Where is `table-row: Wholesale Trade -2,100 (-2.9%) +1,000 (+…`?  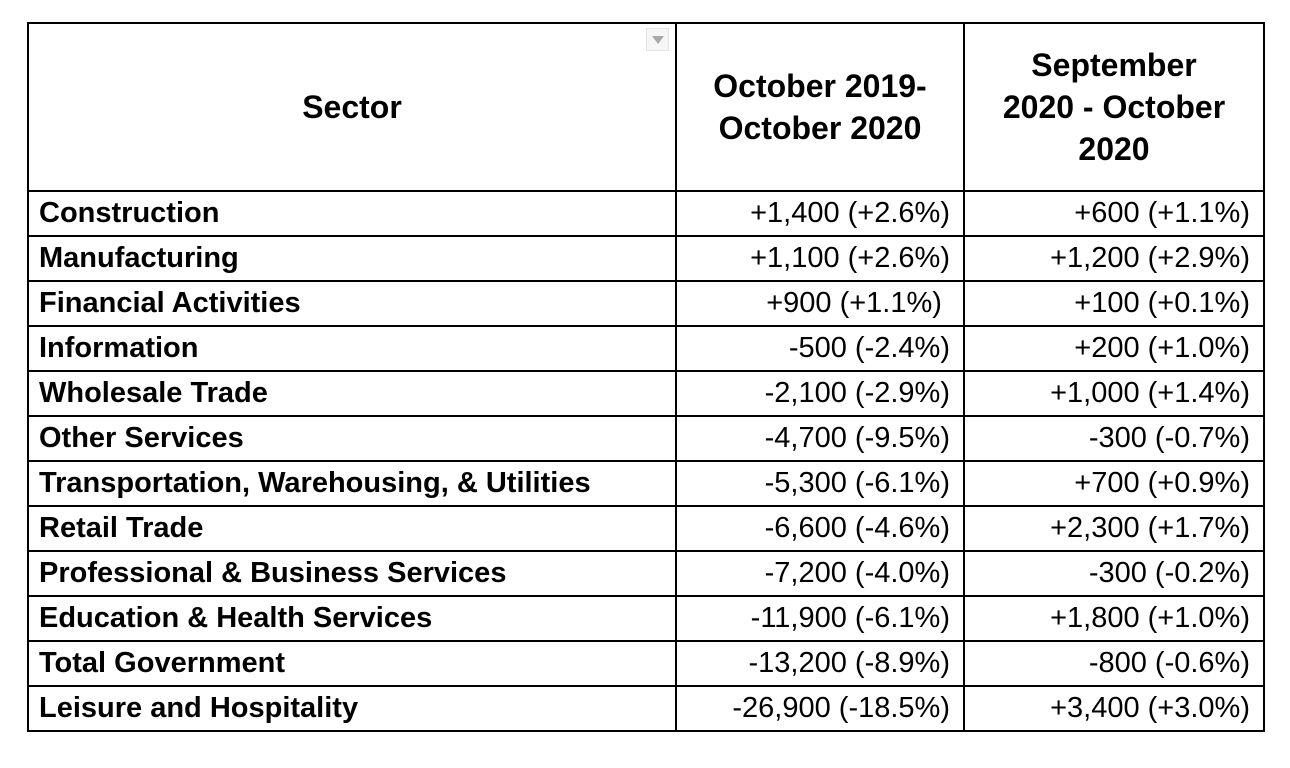
table-row: Wholesale Trade -2,100 (-2.9%) +1,000 (+… is located at coordinates (646, 393).